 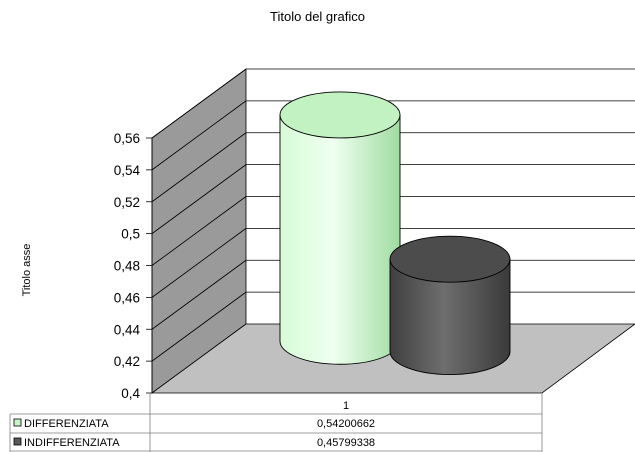 I want to click on legend-swatch-differenziata, so click(x=17, y=422).